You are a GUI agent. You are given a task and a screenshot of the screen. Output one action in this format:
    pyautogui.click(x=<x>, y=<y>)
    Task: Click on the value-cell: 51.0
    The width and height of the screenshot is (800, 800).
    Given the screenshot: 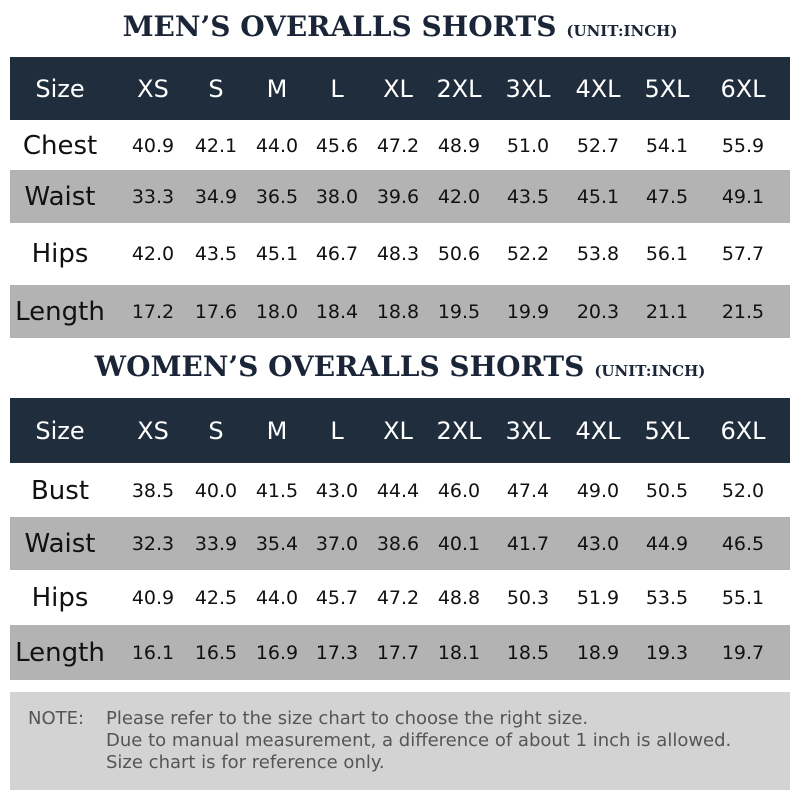 What is the action you would take?
    pyautogui.click(x=528, y=146)
    